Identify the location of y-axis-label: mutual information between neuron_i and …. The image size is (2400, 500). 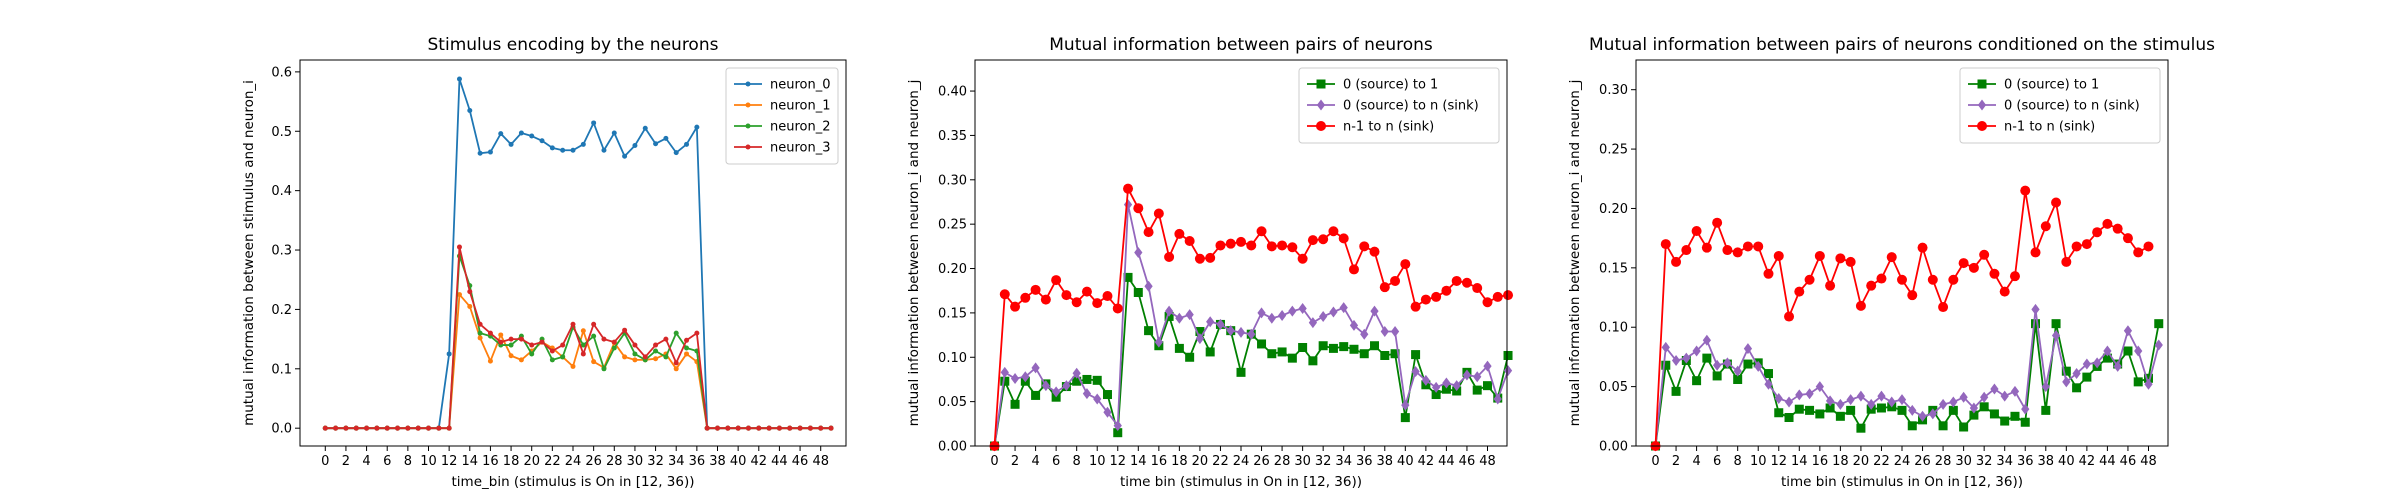
(1575, 253).